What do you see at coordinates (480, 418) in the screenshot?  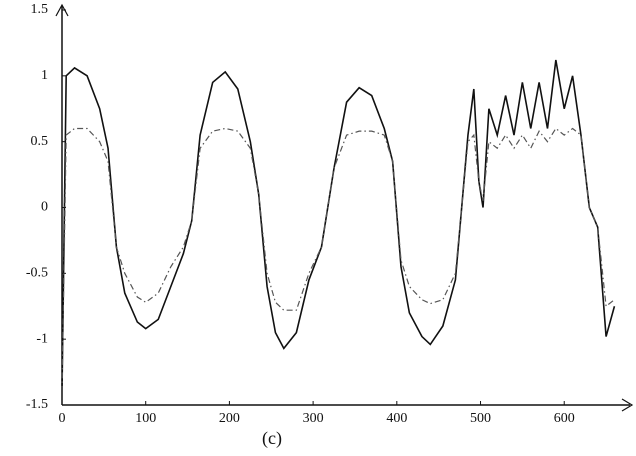 I see `x-tick-label: 500` at bounding box center [480, 418].